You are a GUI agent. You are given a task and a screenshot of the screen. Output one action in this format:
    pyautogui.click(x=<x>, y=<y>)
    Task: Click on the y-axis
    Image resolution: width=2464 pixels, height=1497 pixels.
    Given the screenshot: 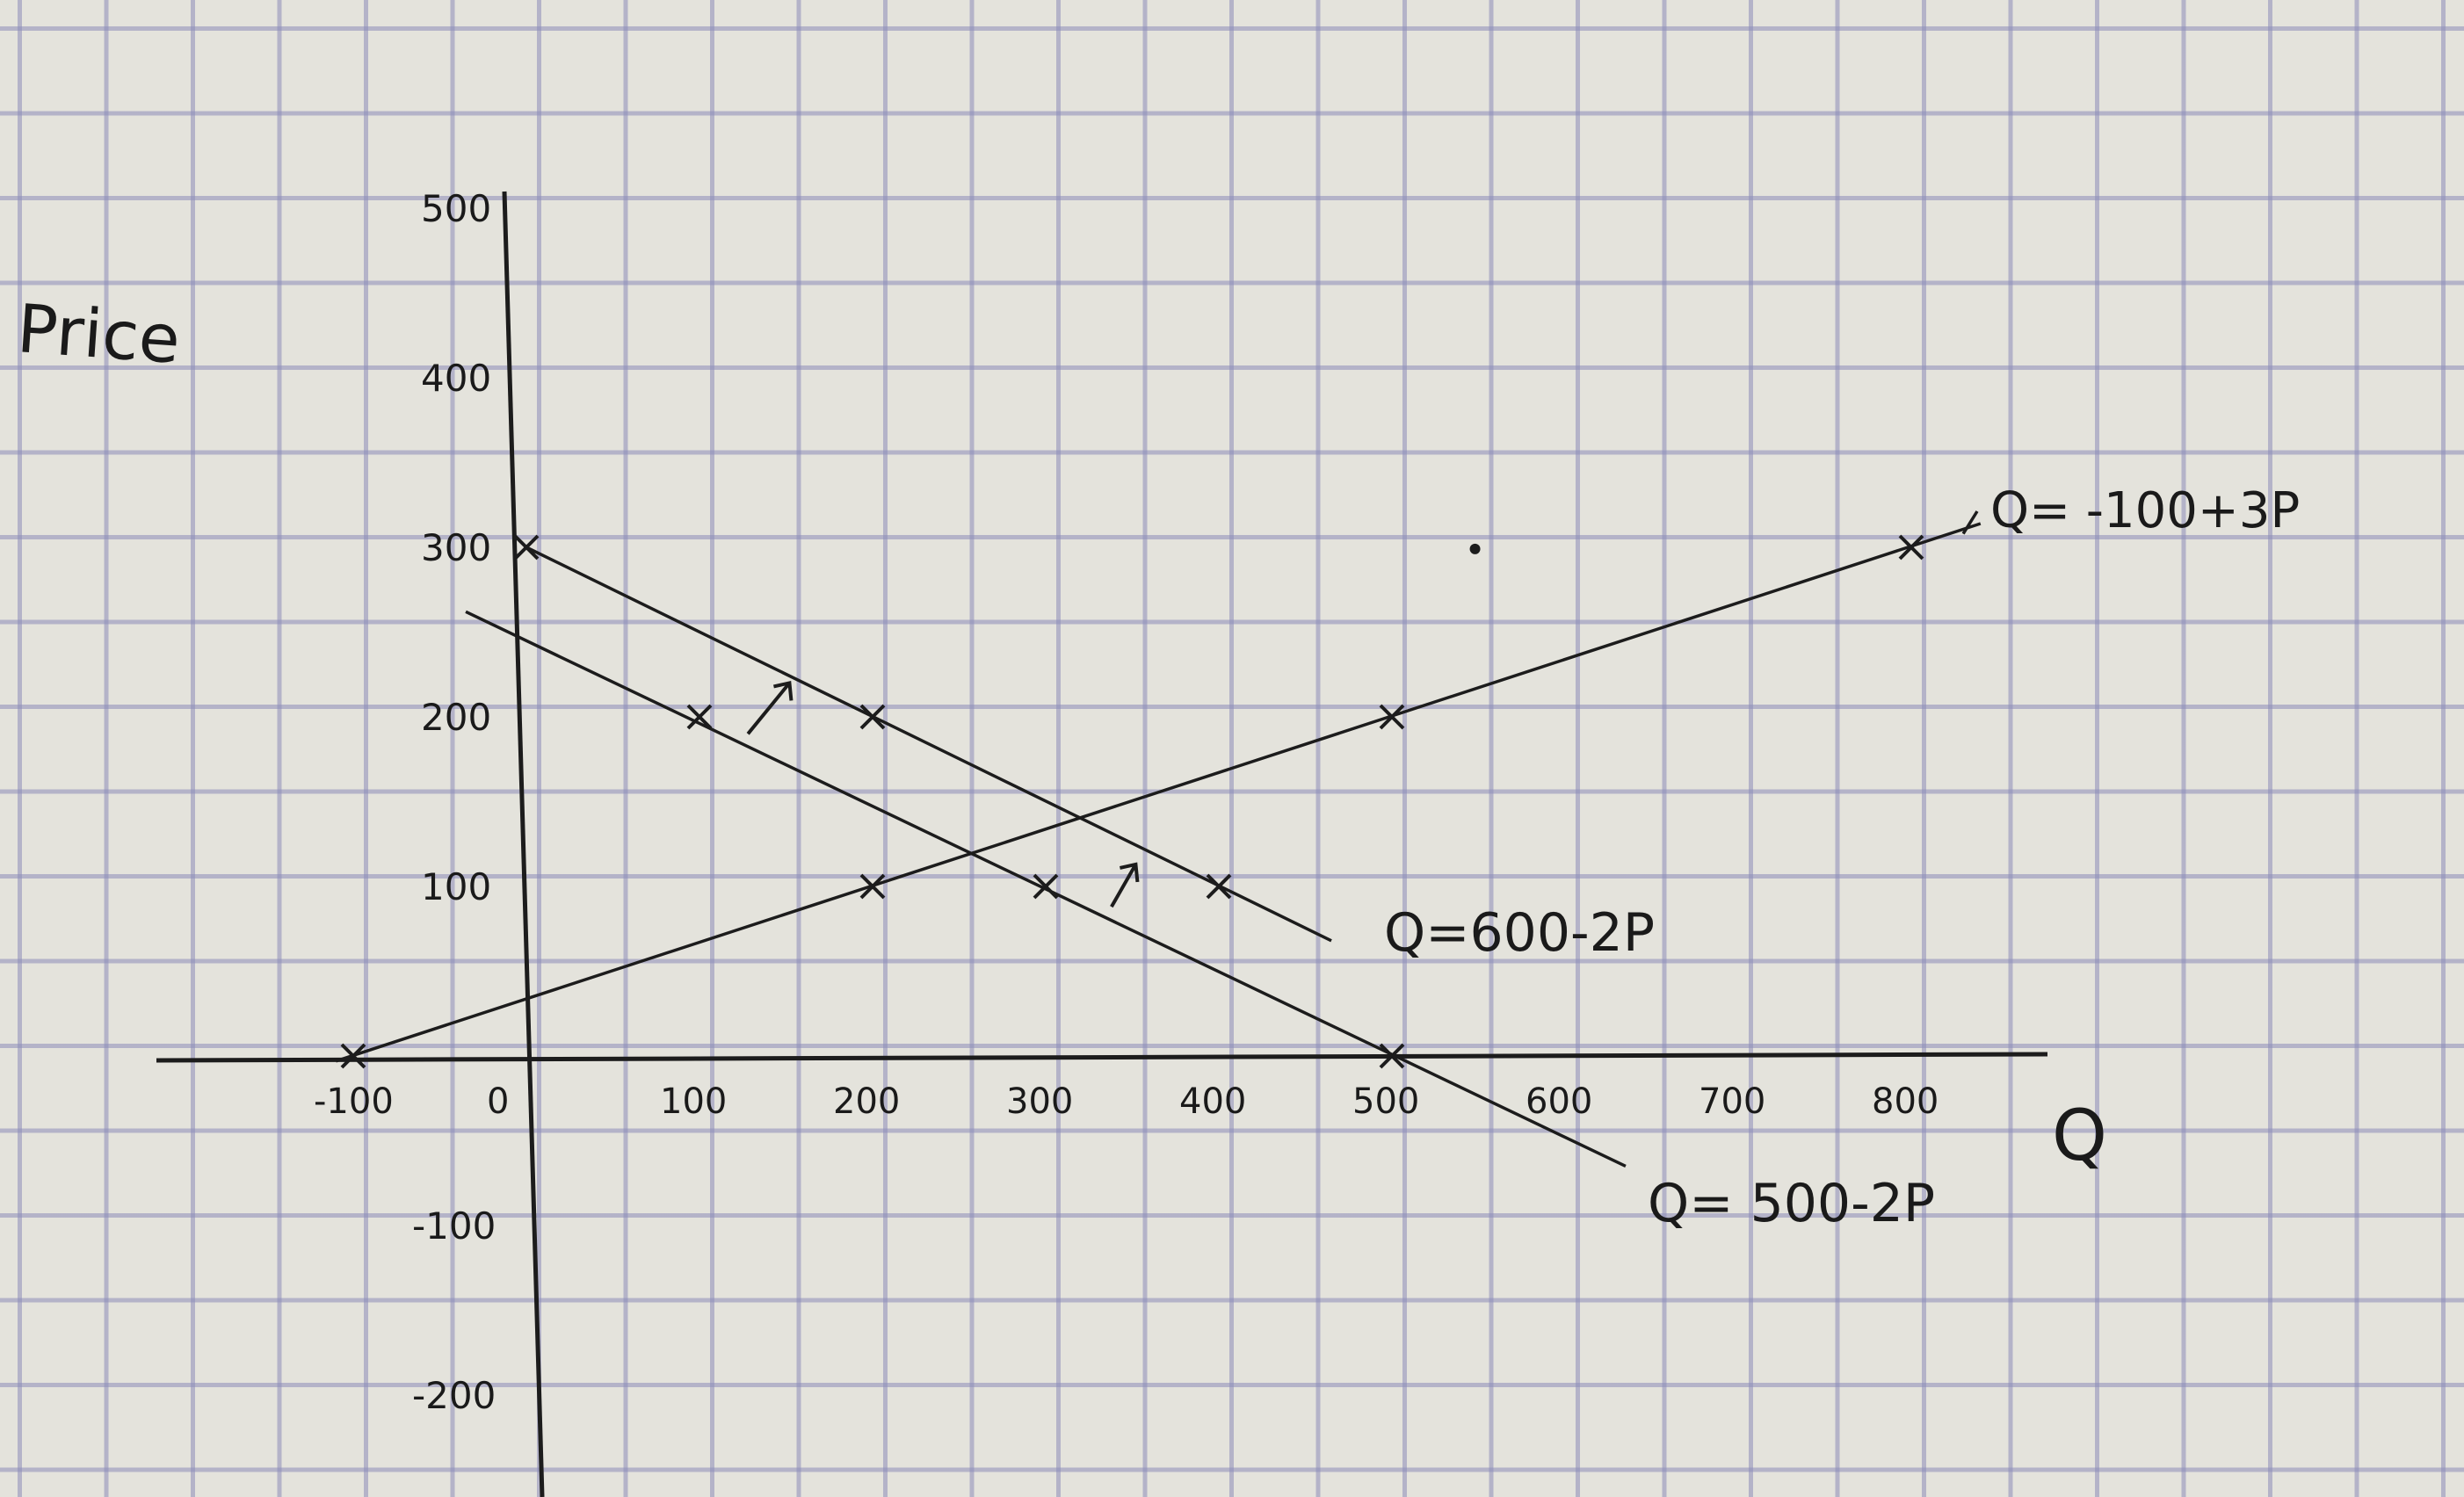 What is the action you would take?
    pyautogui.click(x=523, y=844)
    